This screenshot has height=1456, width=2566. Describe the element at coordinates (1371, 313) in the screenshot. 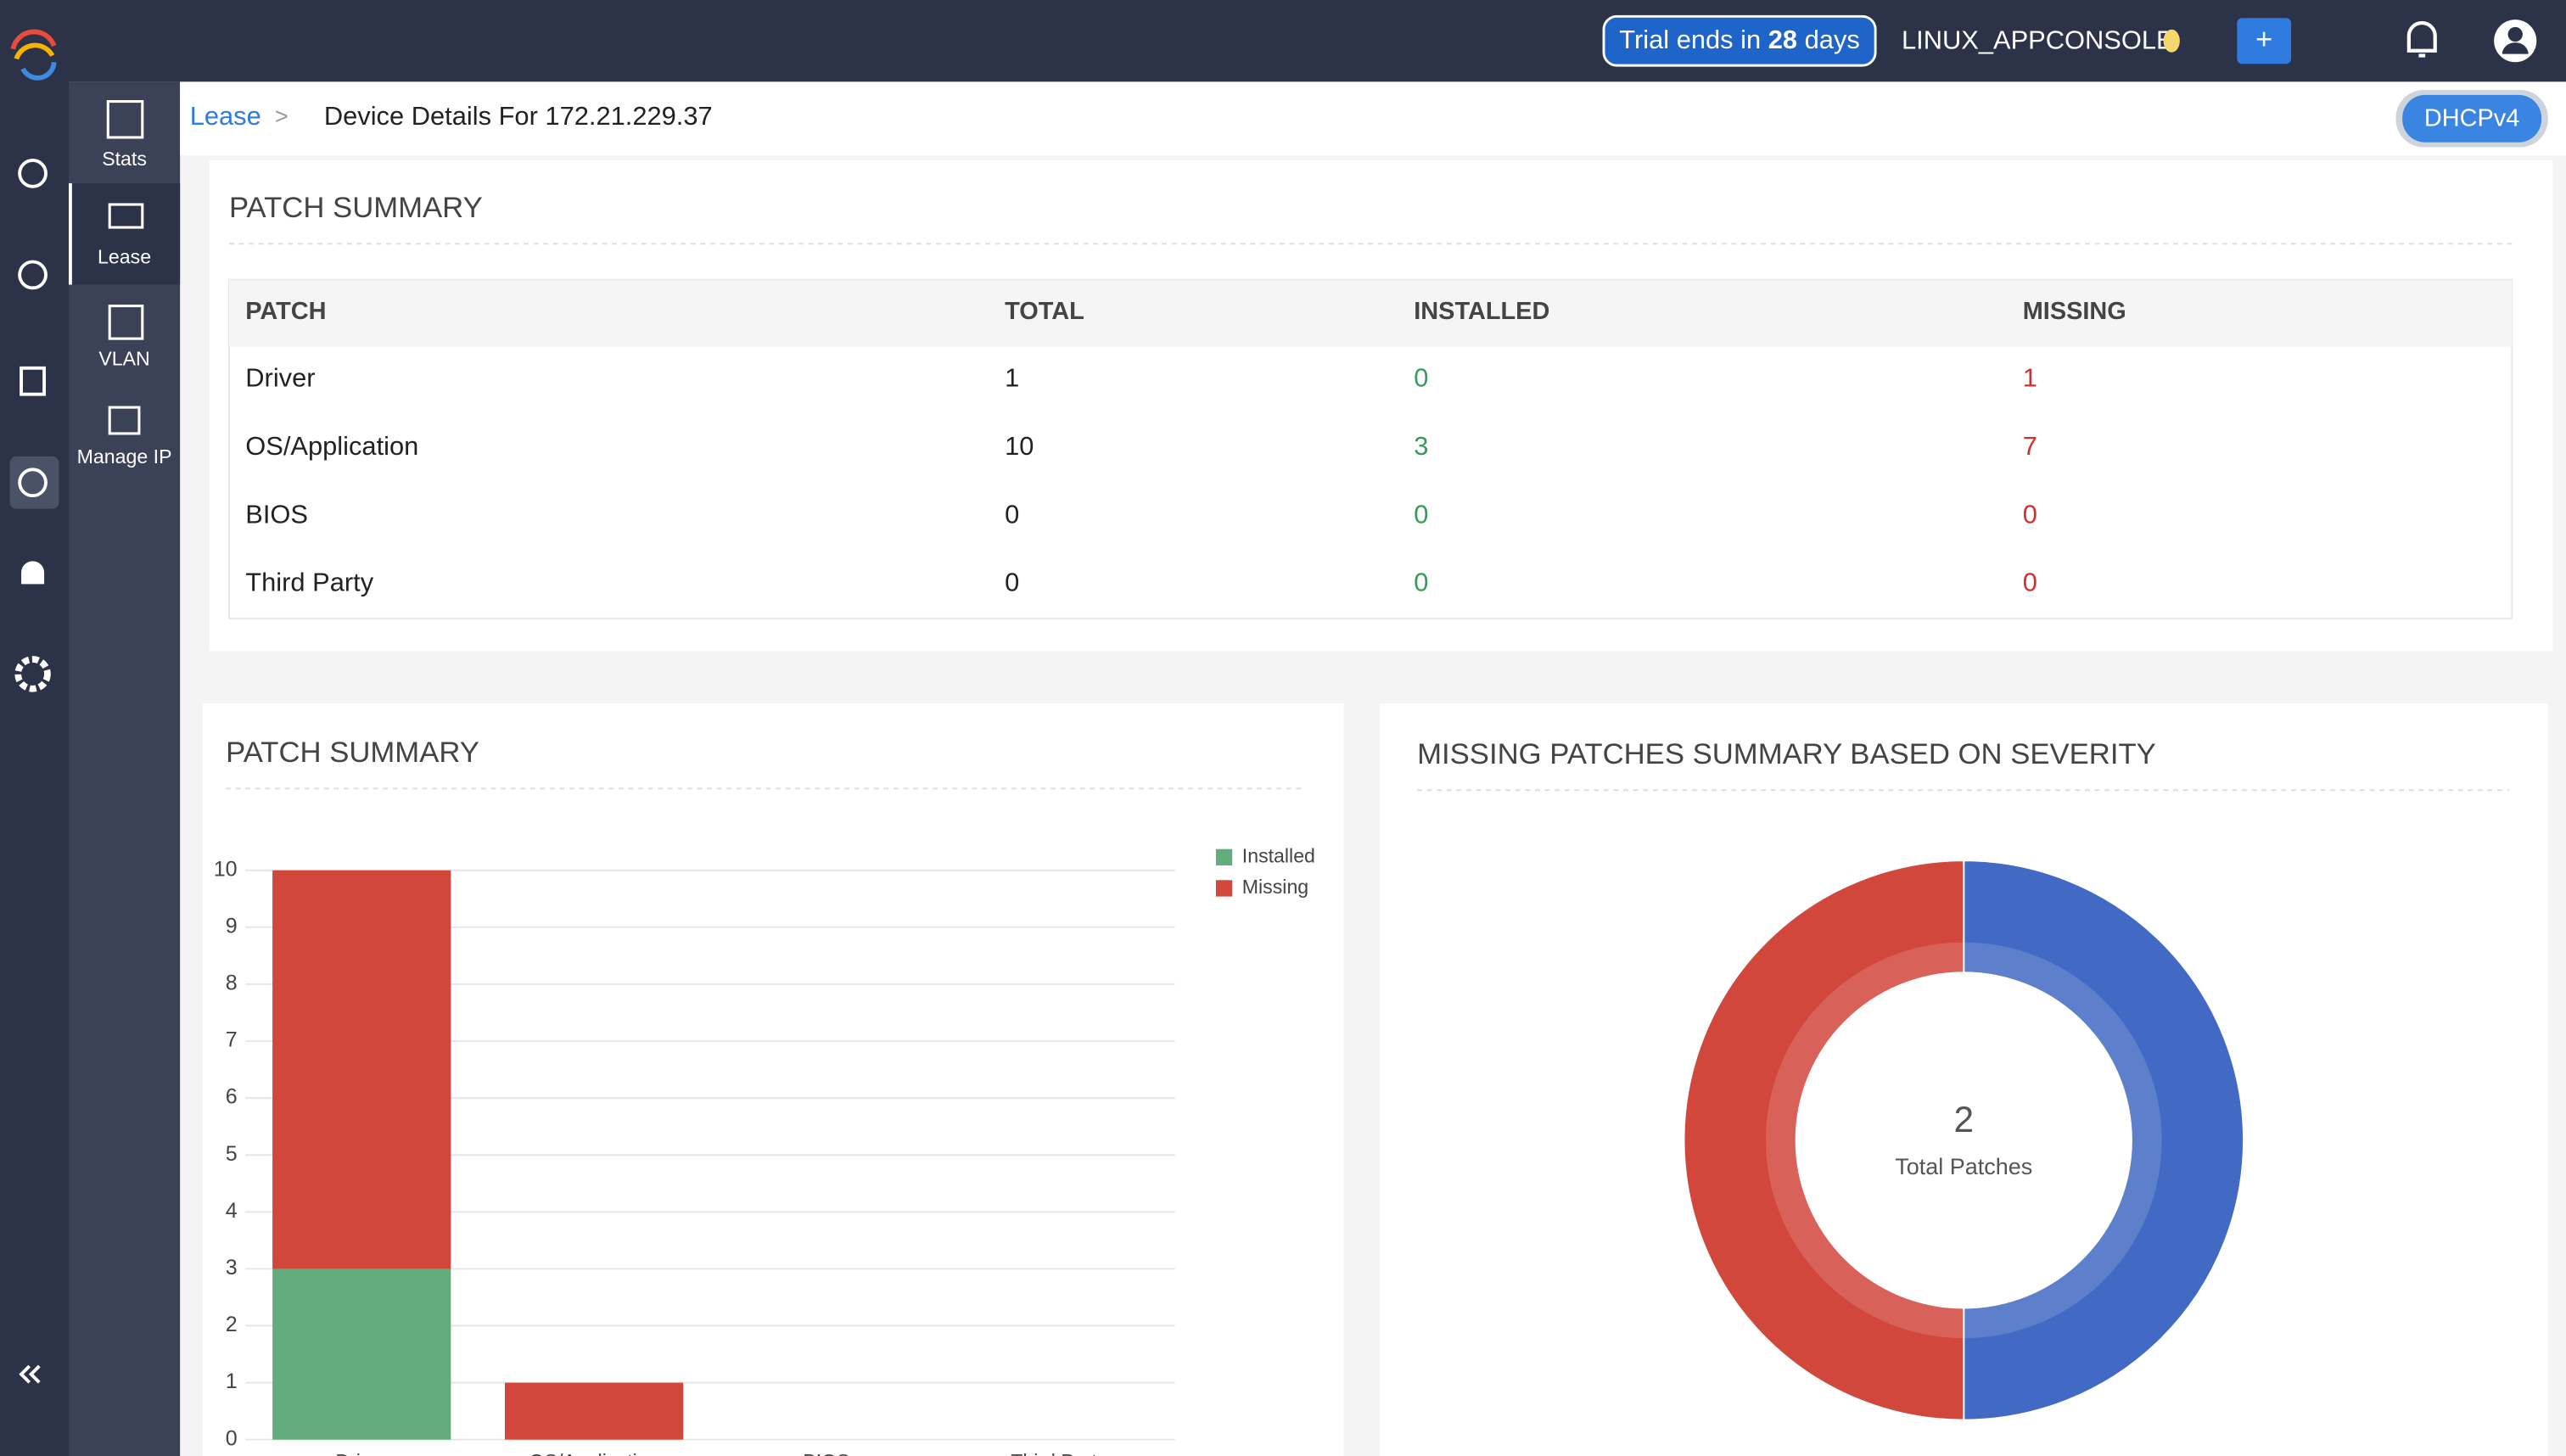

I see `table-header` at that location.